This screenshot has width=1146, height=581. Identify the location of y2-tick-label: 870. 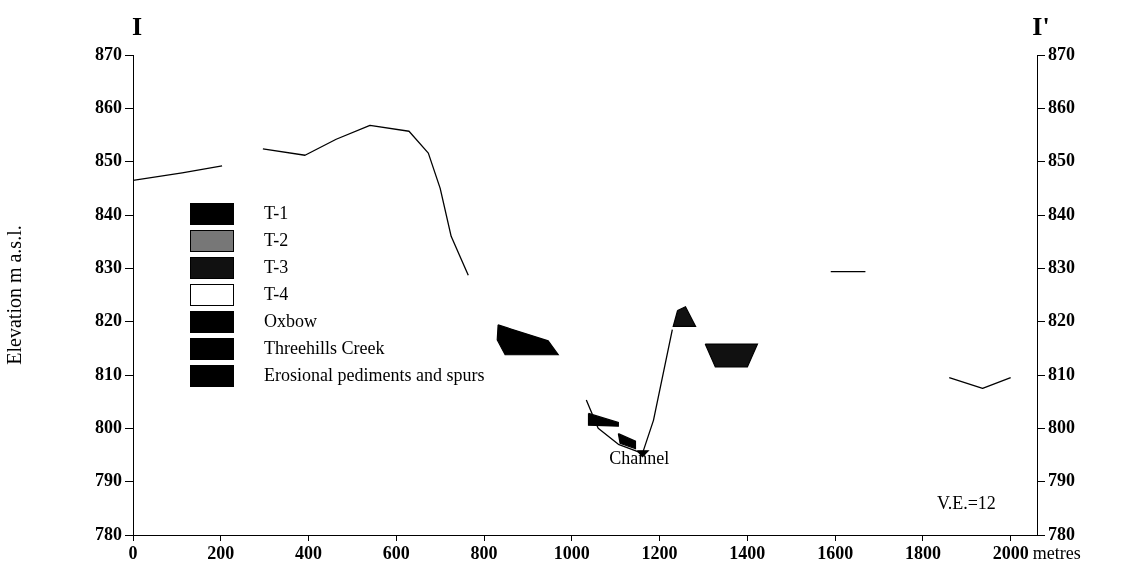
(1061, 53).